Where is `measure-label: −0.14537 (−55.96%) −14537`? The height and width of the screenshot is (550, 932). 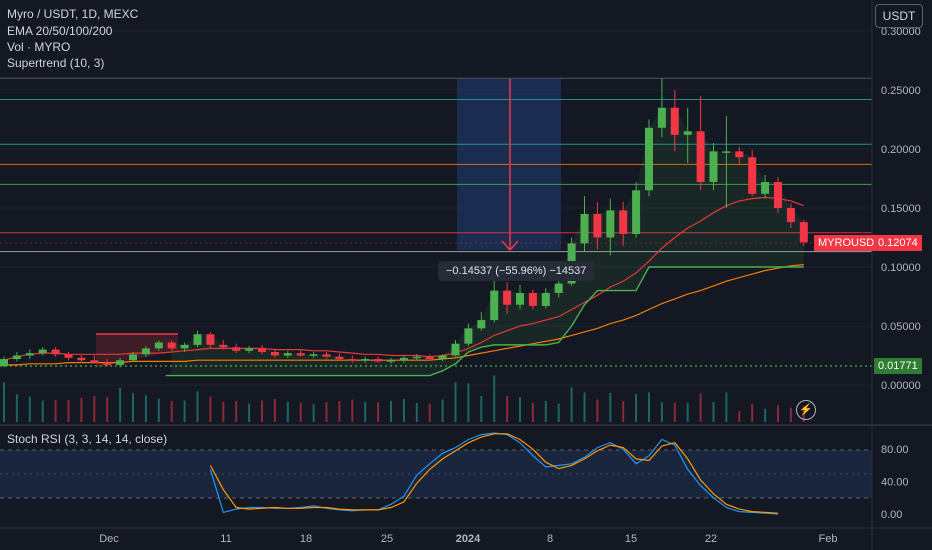
measure-label: −0.14537 (−55.96%) −14537 is located at coordinates (516, 271).